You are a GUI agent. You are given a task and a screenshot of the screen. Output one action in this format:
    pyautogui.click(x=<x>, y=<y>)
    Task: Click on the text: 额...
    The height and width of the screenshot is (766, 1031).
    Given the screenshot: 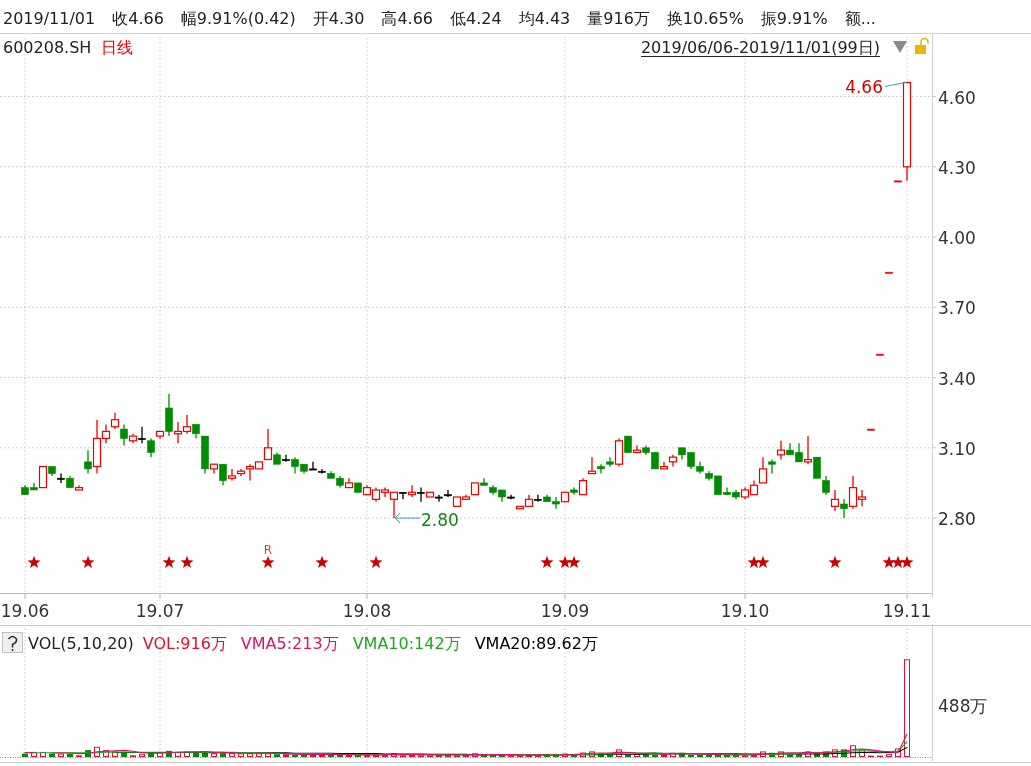 What is the action you would take?
    pyautogui.click(x=860, y=18)
    